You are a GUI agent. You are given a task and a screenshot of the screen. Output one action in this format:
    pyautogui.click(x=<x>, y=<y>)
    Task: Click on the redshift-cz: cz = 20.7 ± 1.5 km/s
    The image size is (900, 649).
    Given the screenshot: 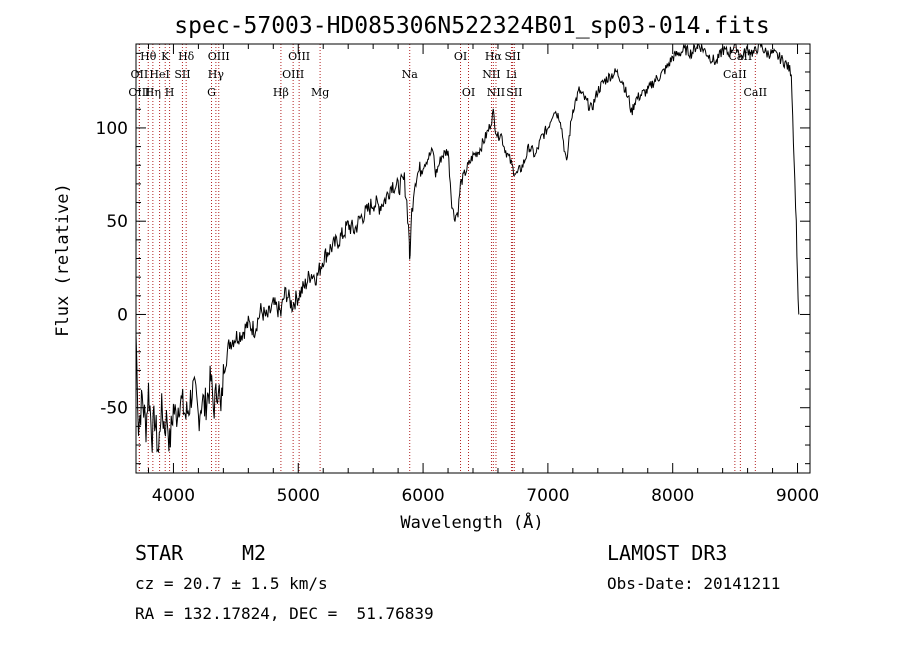 What is the action you would take?
    pyautogui.click(x=231, y=583)
    